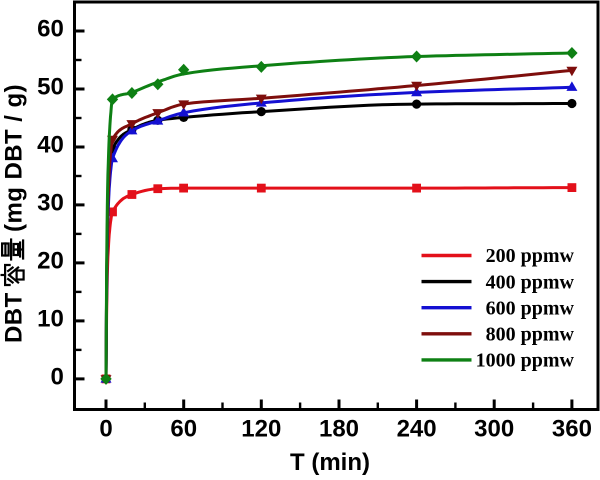  Describe the element at coordinates (572, 429) in the screenshot. I see `svg-text: 360` at that location.